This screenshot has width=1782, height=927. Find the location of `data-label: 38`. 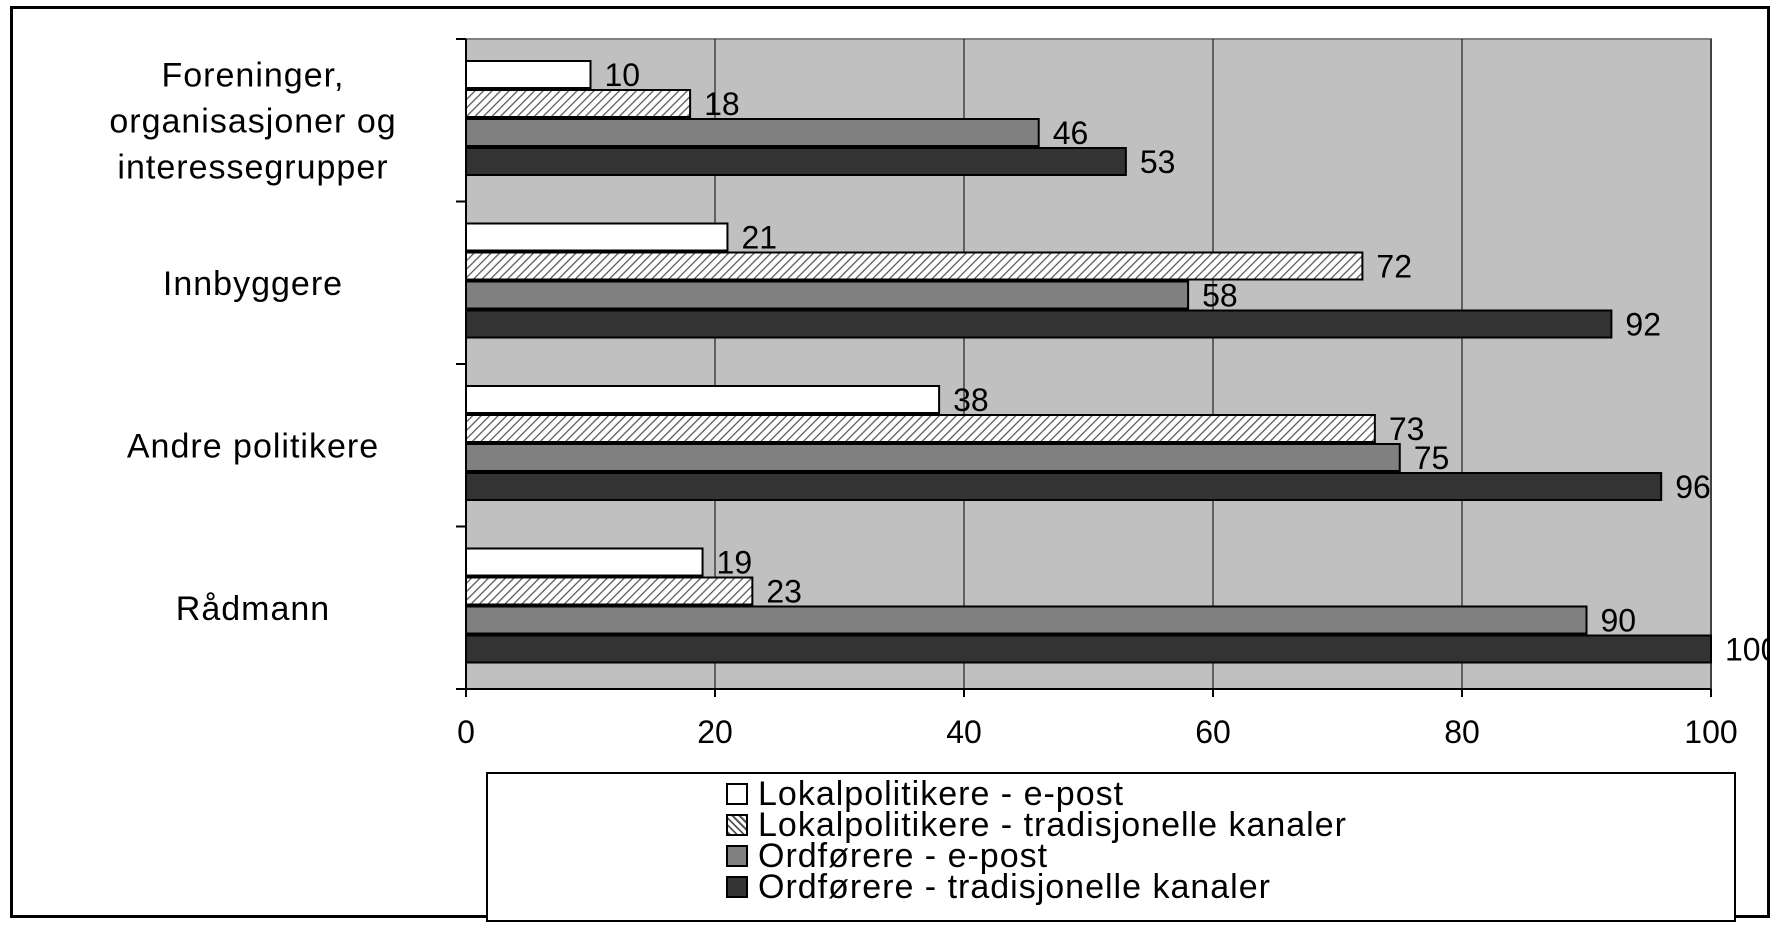

data-label: 38 is located at coordinates (971, 400).